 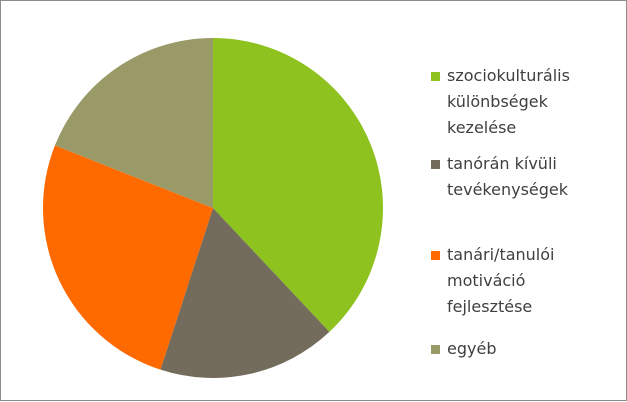 What do you see at coordinates (501, 280) in the screenshot?
I see `legend-label: tanári/tanulói motiváció fejlesztése` at bounding box center [501, 280].